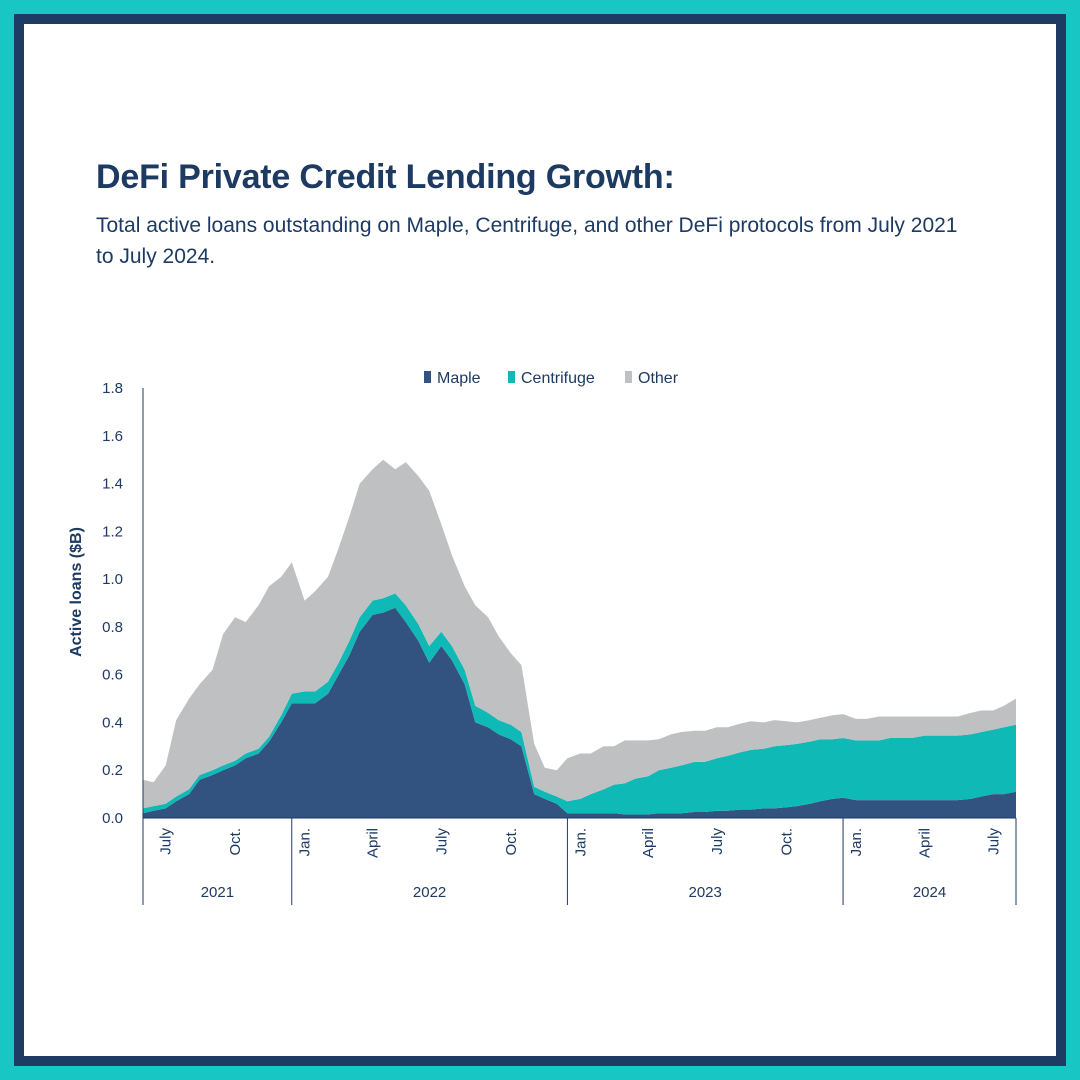 This screenshot has width=1080, height=1080. I want to click on y-tick-label: 0.6, so click(112, 675).